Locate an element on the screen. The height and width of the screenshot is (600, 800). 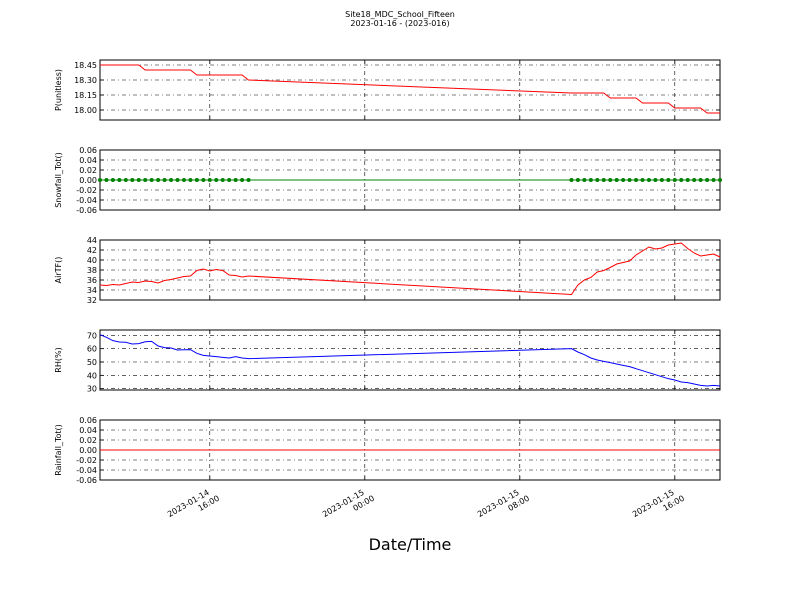
y-tick-label: 44 is located at coordinates (92, 240).